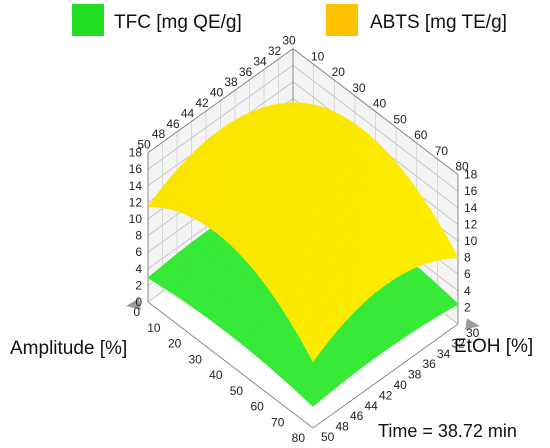 The width and height of the screenshot is (550, 448). I want to click on tick-z-right-4: 4, so click(467, 291).